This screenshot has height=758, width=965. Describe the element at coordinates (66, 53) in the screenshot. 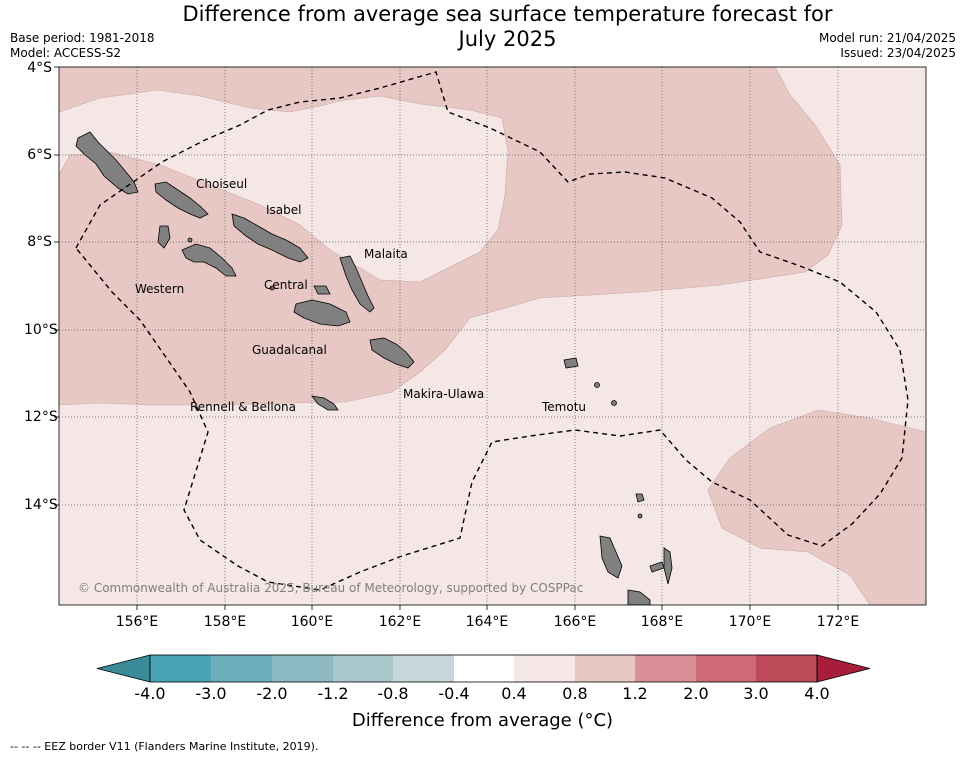

I see `model-name: Model: ACCESS-S2` at that location.